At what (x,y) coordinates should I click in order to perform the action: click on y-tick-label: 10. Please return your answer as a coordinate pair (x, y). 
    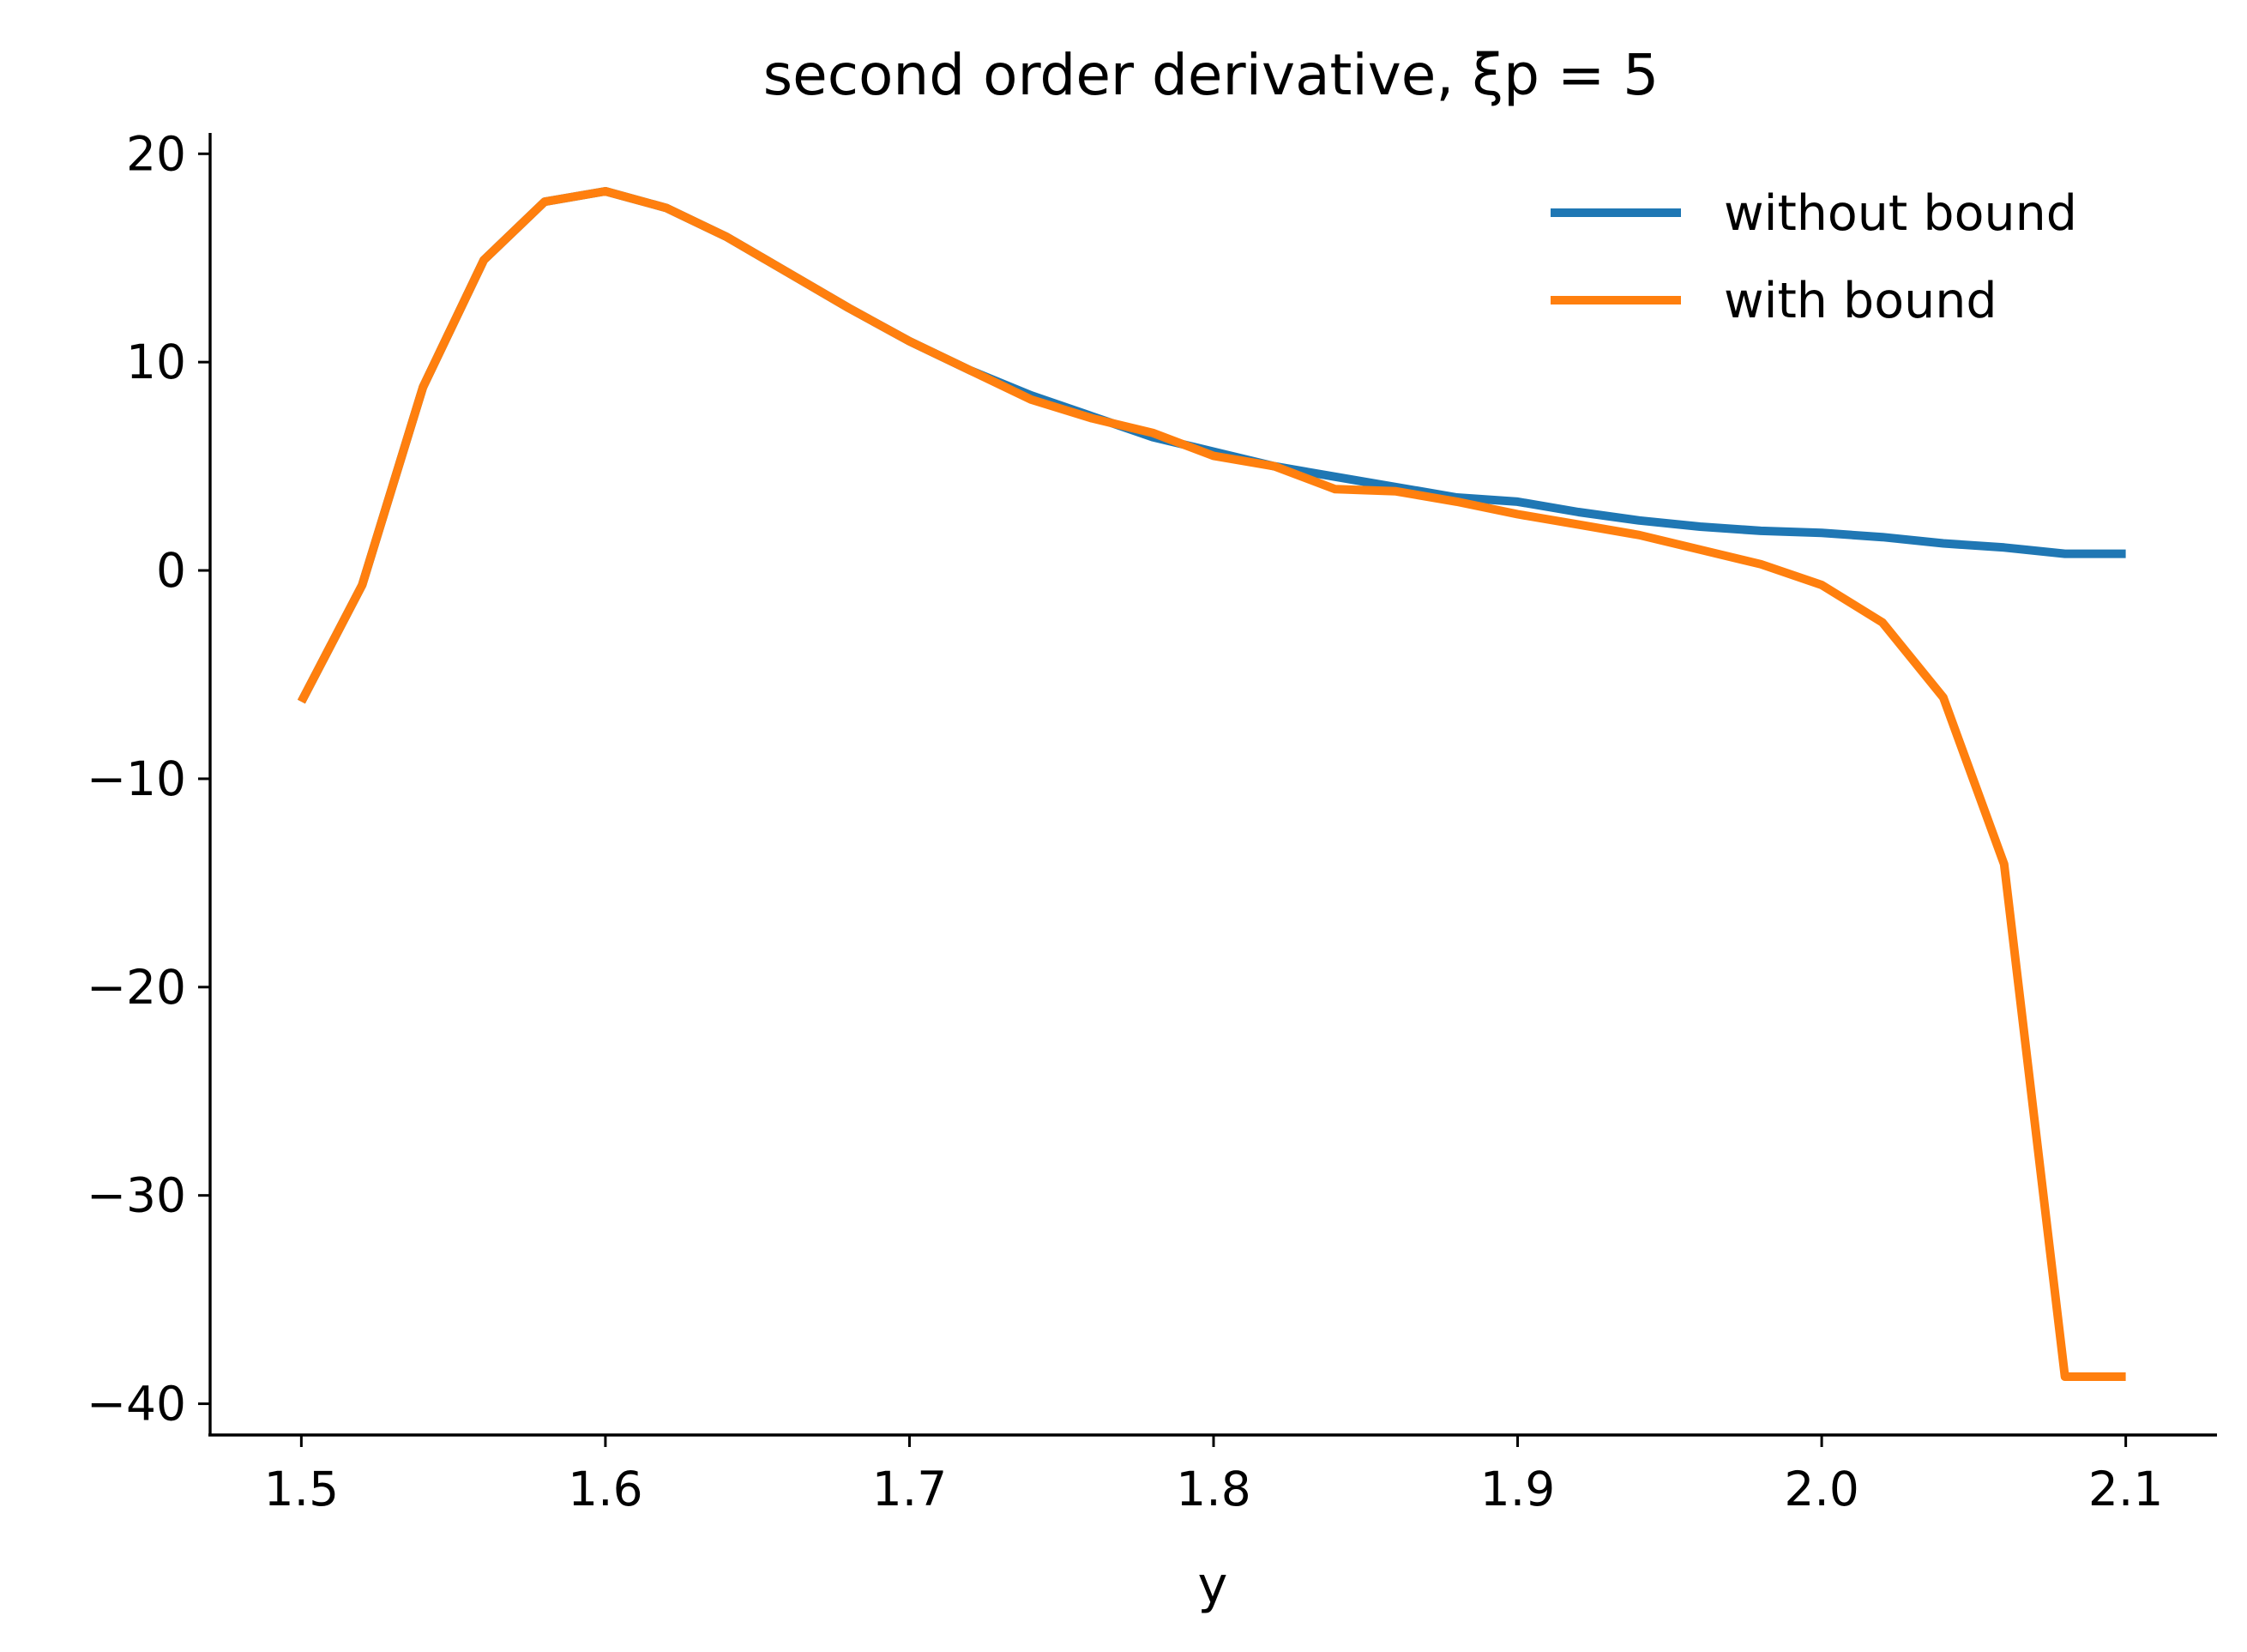
    Looking at the image, I should click on (156, 362).